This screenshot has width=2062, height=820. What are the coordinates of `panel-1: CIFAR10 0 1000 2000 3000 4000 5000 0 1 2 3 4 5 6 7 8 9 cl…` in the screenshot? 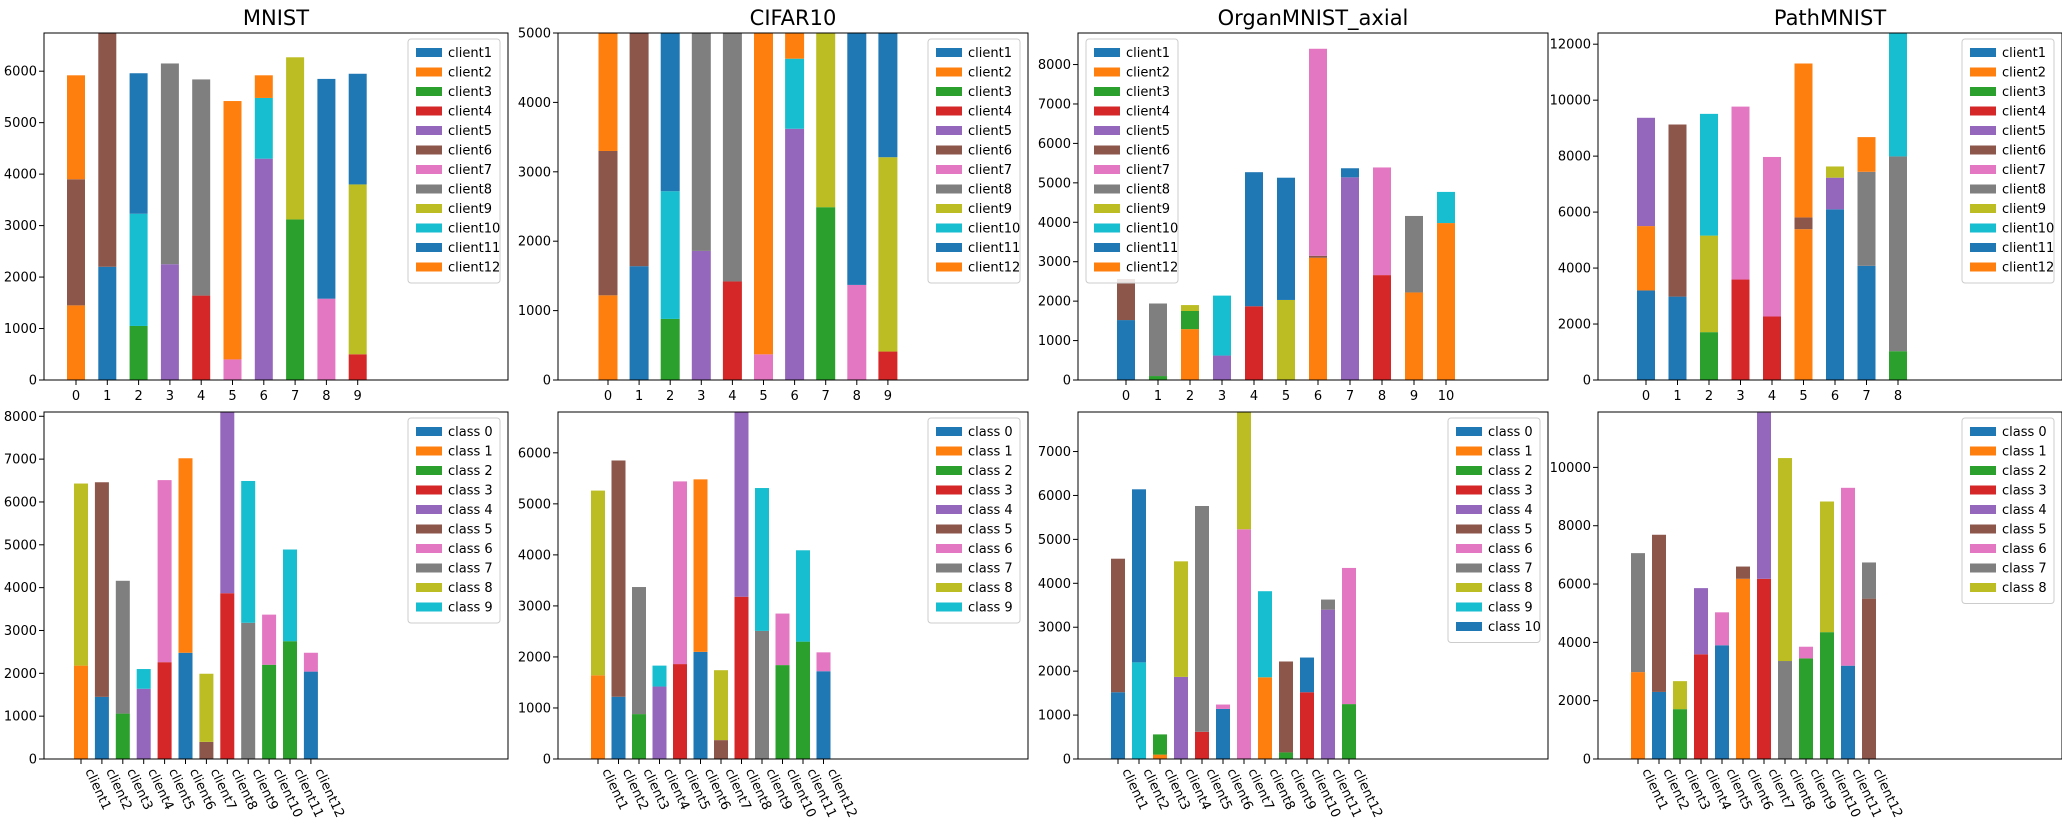 It's located at (773, 205).